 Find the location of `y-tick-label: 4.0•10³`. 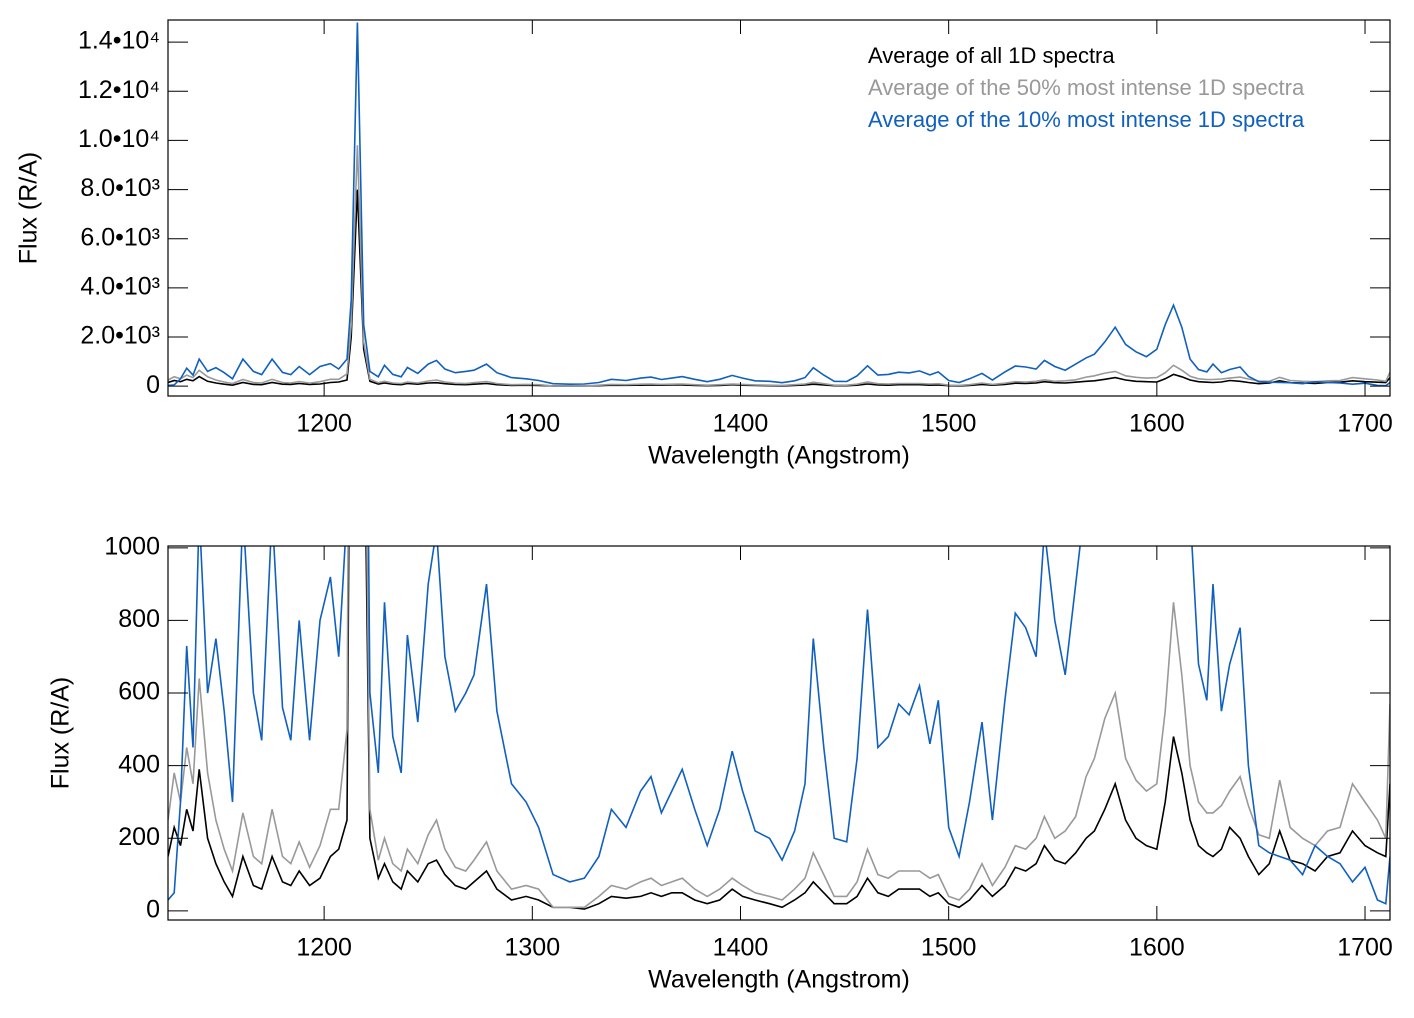

y-tick-label: 4.0•10³ is located at coordinates (120, 286).